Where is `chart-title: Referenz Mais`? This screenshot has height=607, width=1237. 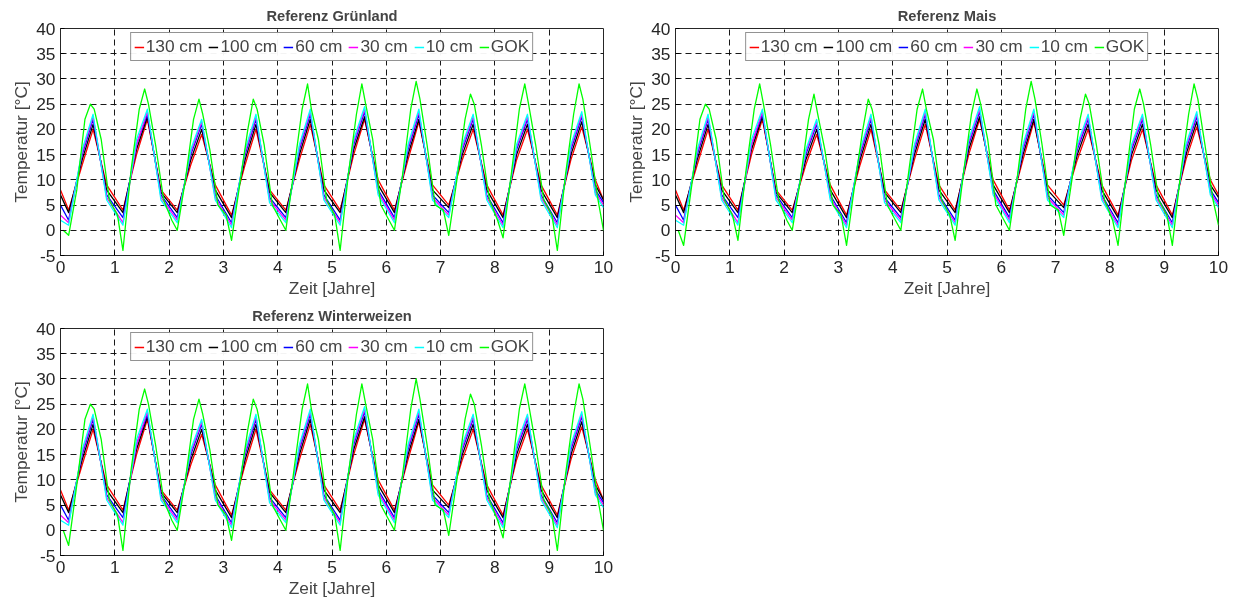
chart-title: Referenz Mais is located at coordinates (947, 15).